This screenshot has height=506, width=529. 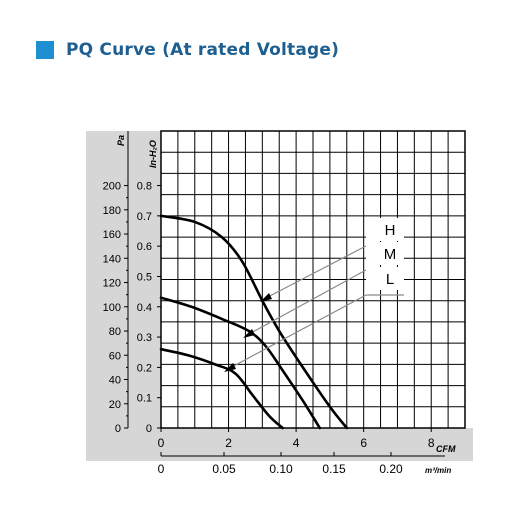 What do you see at coordinates (112, 259) in the screenshot?
I see `pa-tick-label: 140` at bounding box center [112, 259].